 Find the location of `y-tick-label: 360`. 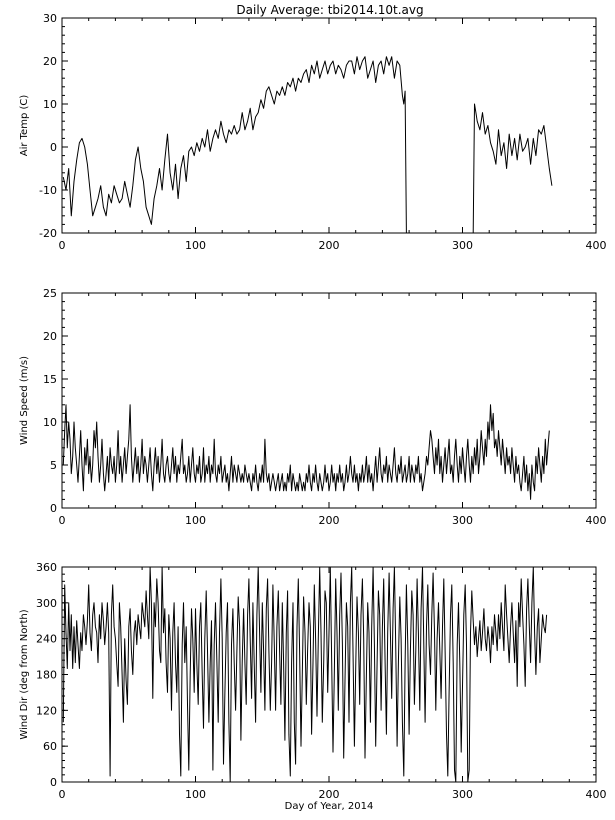

y-tick-label: 360 is located at coordinates (46, 567).